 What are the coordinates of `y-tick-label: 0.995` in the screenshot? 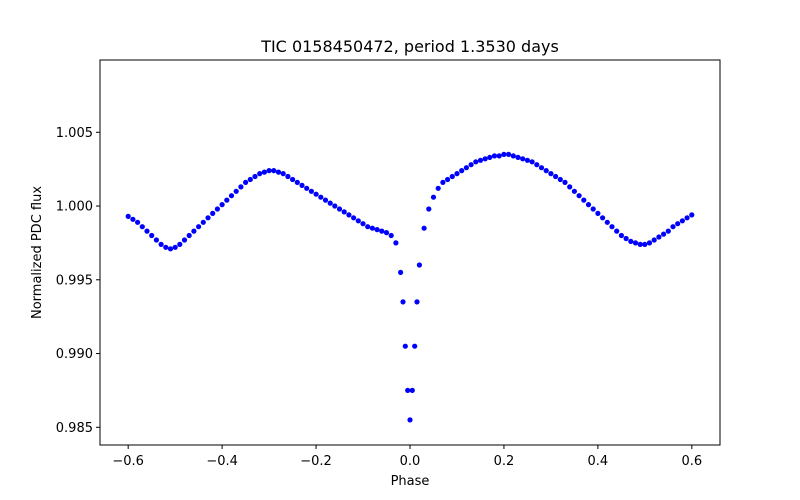 It's located at (74, 280).